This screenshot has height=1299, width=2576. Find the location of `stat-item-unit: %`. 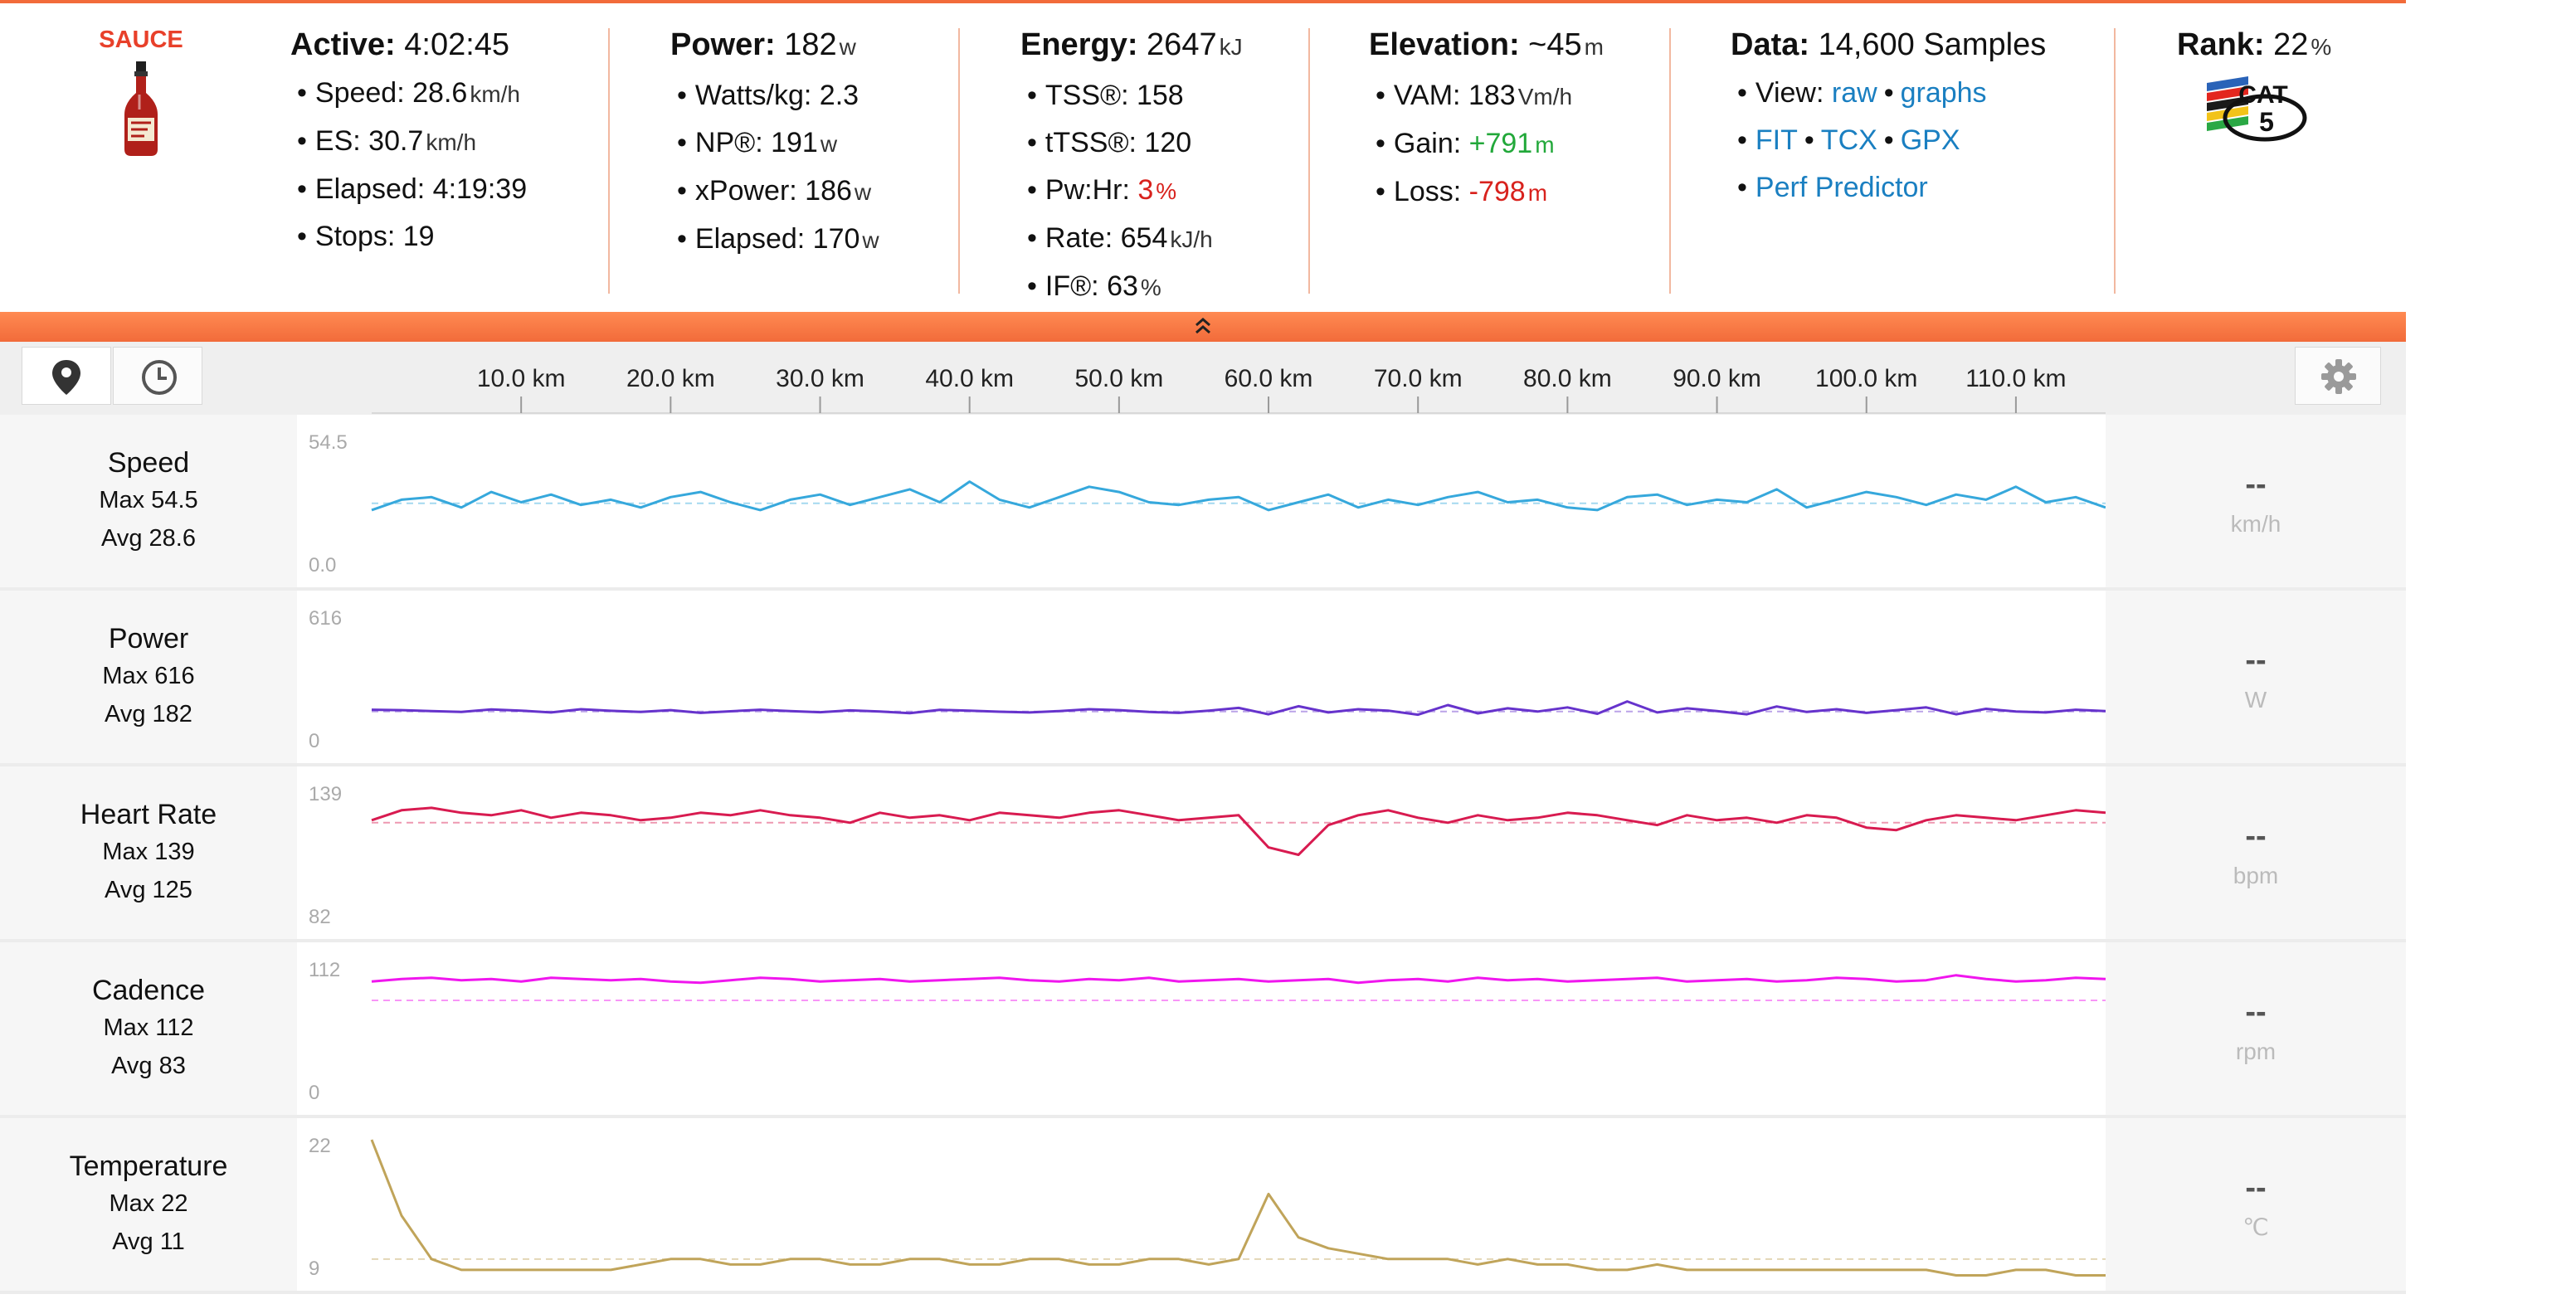

stat-item-unit: % is located at coordinates (1166, 191).